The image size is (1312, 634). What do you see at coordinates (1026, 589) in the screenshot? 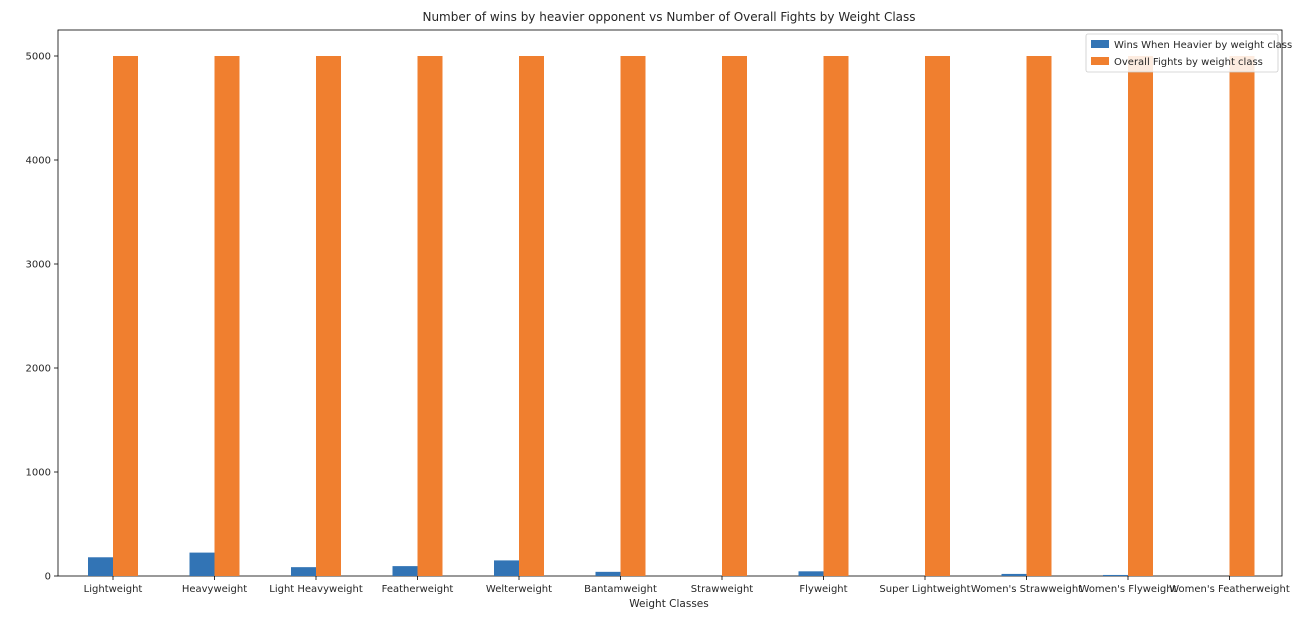
I see `x-tick-label: Women's Strawweight` at bounding box center [1026, 589].